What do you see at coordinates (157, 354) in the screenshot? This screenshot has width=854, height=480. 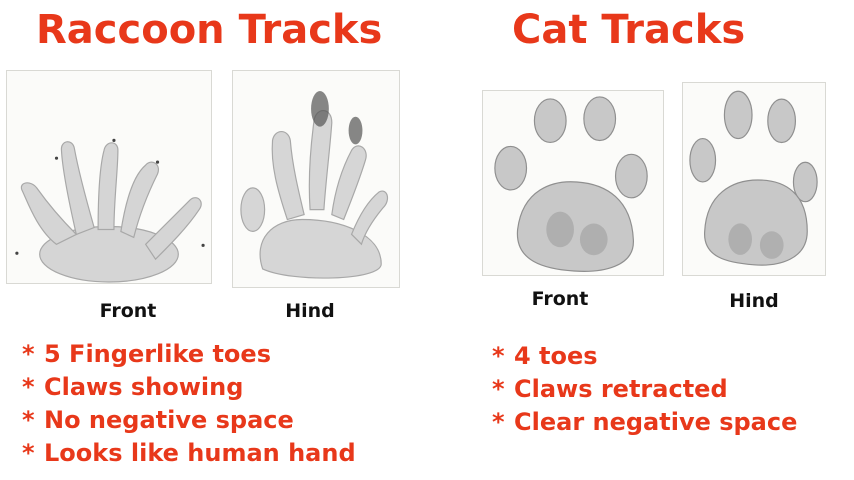 I see `list-item-text: 5 Fingerlike toes` at bounding box center [157, 354].